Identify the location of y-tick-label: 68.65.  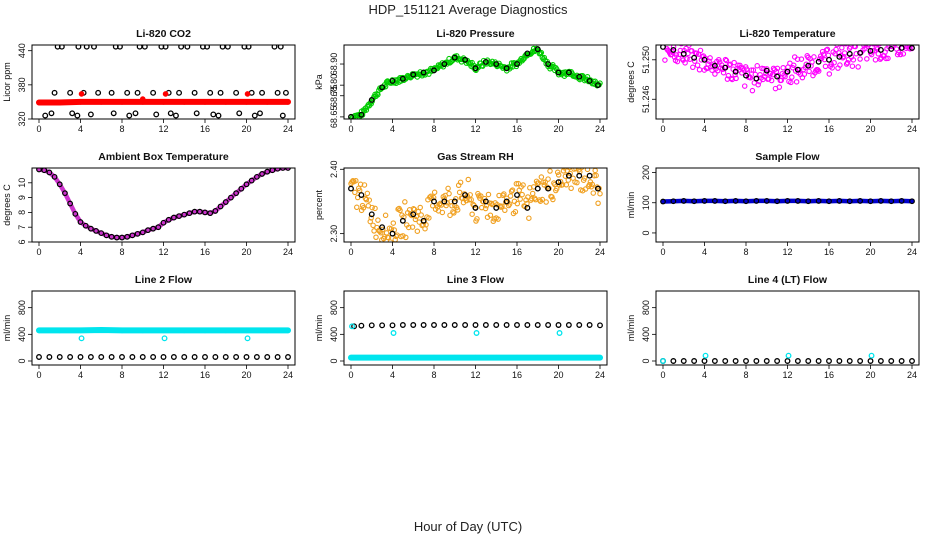
(334, 117).